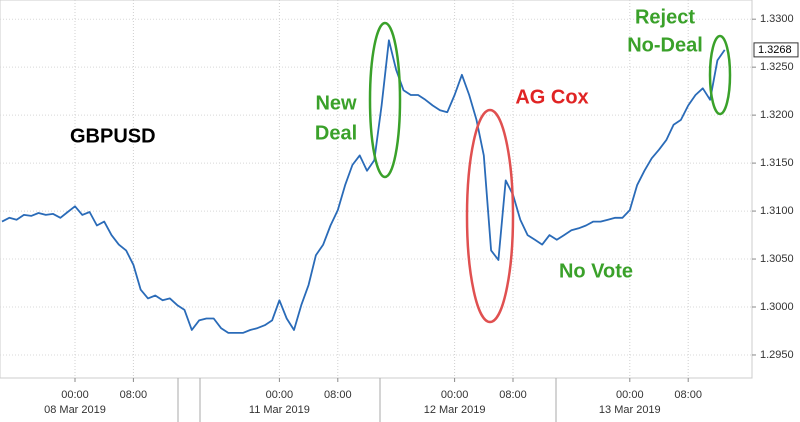 This screenshot has width=800, height=422. What do you see at coordinates (777, 259) in the screenshot?
I see `y-tick-label: 1.3050` at bounding box center [777, 259].